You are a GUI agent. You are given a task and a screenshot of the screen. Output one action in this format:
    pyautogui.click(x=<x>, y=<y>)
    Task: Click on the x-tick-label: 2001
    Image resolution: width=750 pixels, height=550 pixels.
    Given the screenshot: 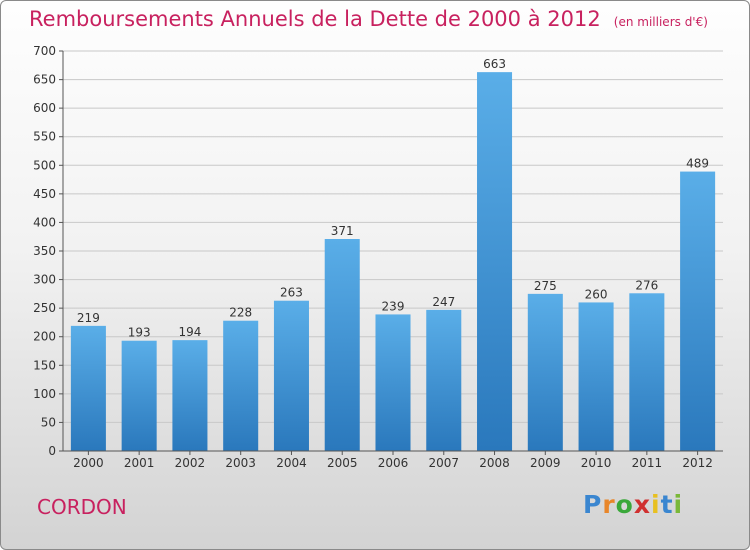 What is the action you would take?
    pyautogui.click(x=139, y=463)
    